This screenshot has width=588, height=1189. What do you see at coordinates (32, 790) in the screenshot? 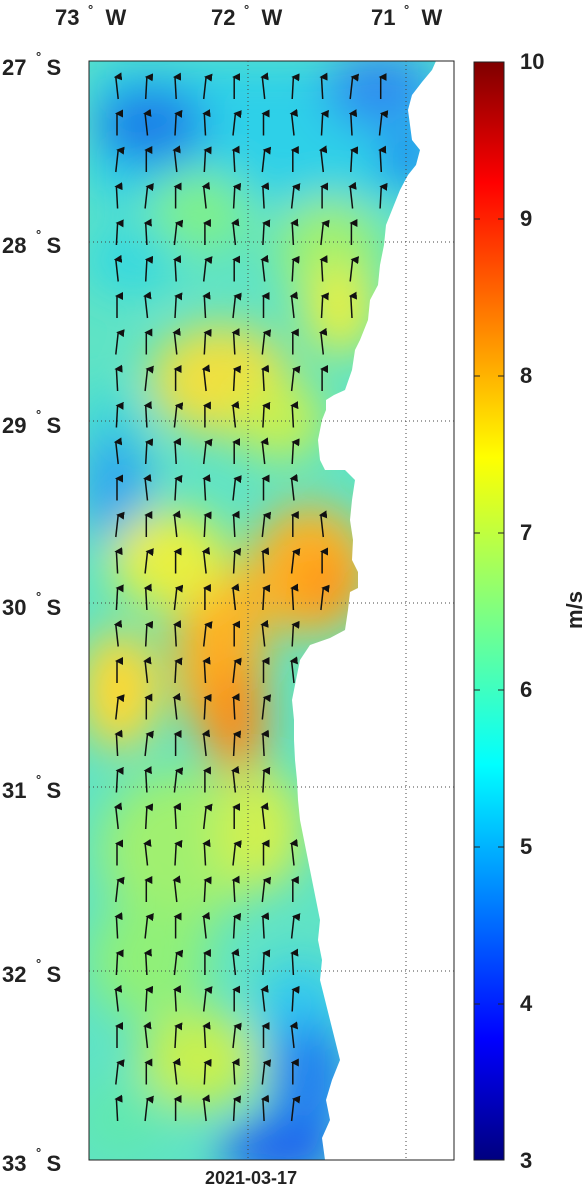
I see `lat-label-31s: 31 S` at bounding box center [32, 790].